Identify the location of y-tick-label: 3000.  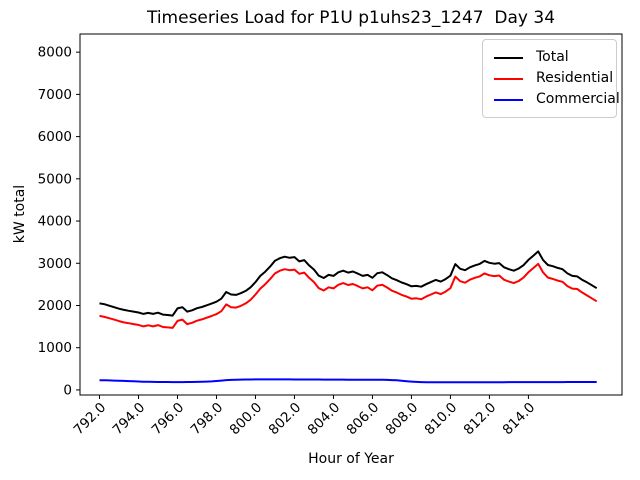
(55, 264).